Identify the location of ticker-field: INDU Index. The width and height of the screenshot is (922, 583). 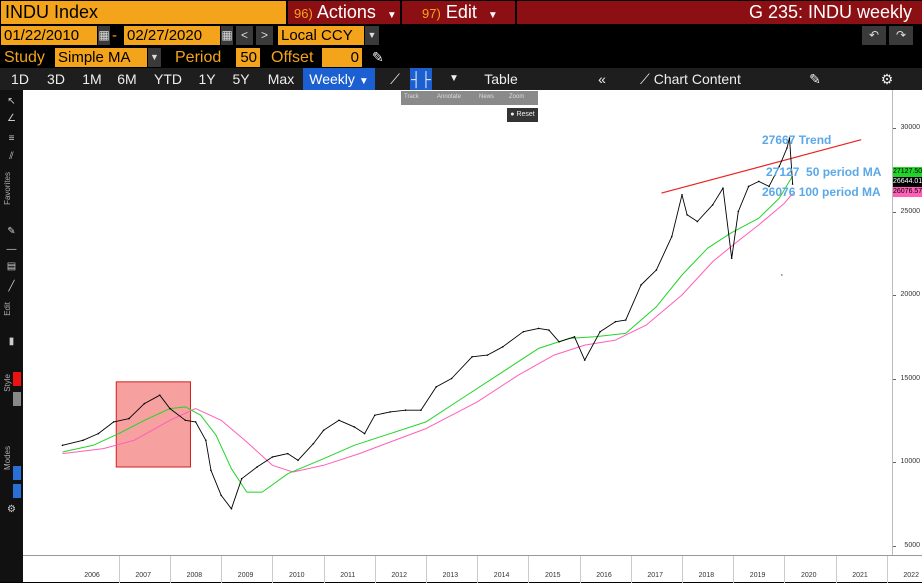
(143, 12).